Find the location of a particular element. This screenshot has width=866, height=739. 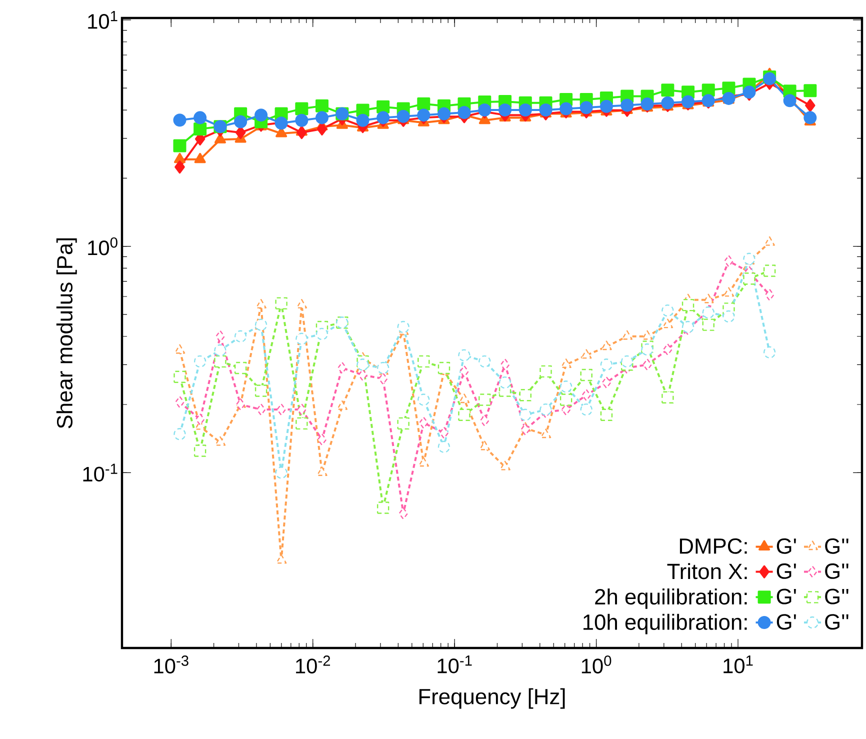

x-tick-label: 10$^{-3}$ is located at coordinates (171, 665).